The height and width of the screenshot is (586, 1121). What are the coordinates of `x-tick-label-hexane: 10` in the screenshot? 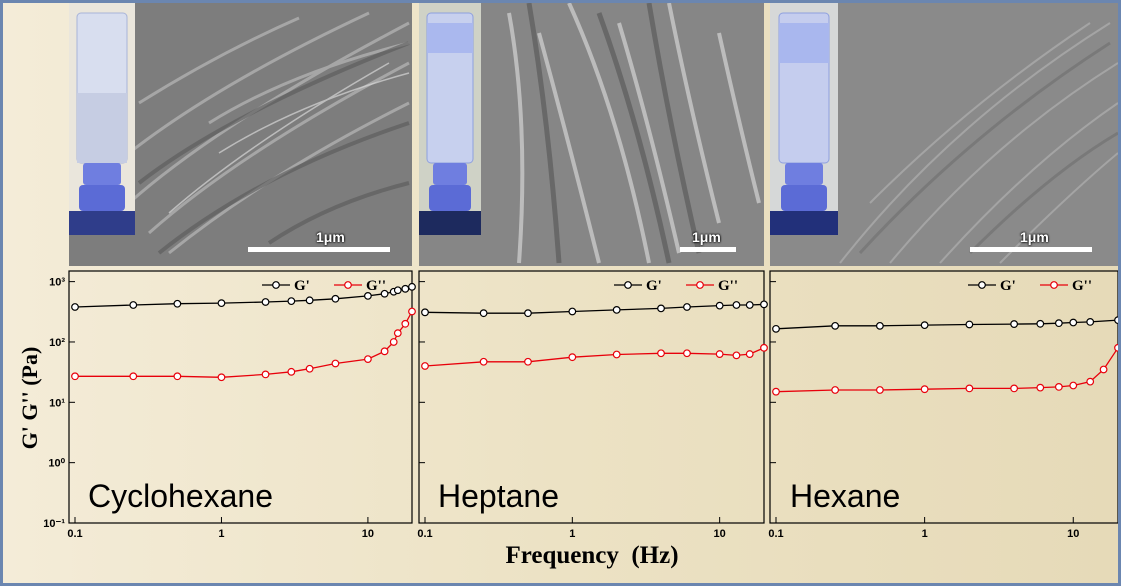 It's located at (1073, 534).